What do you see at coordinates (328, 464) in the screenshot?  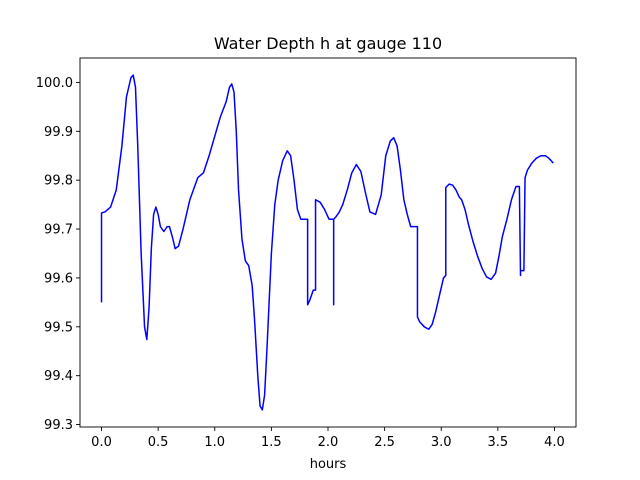 I see `x-axis-label: hours` at bounding box center [328, 464].